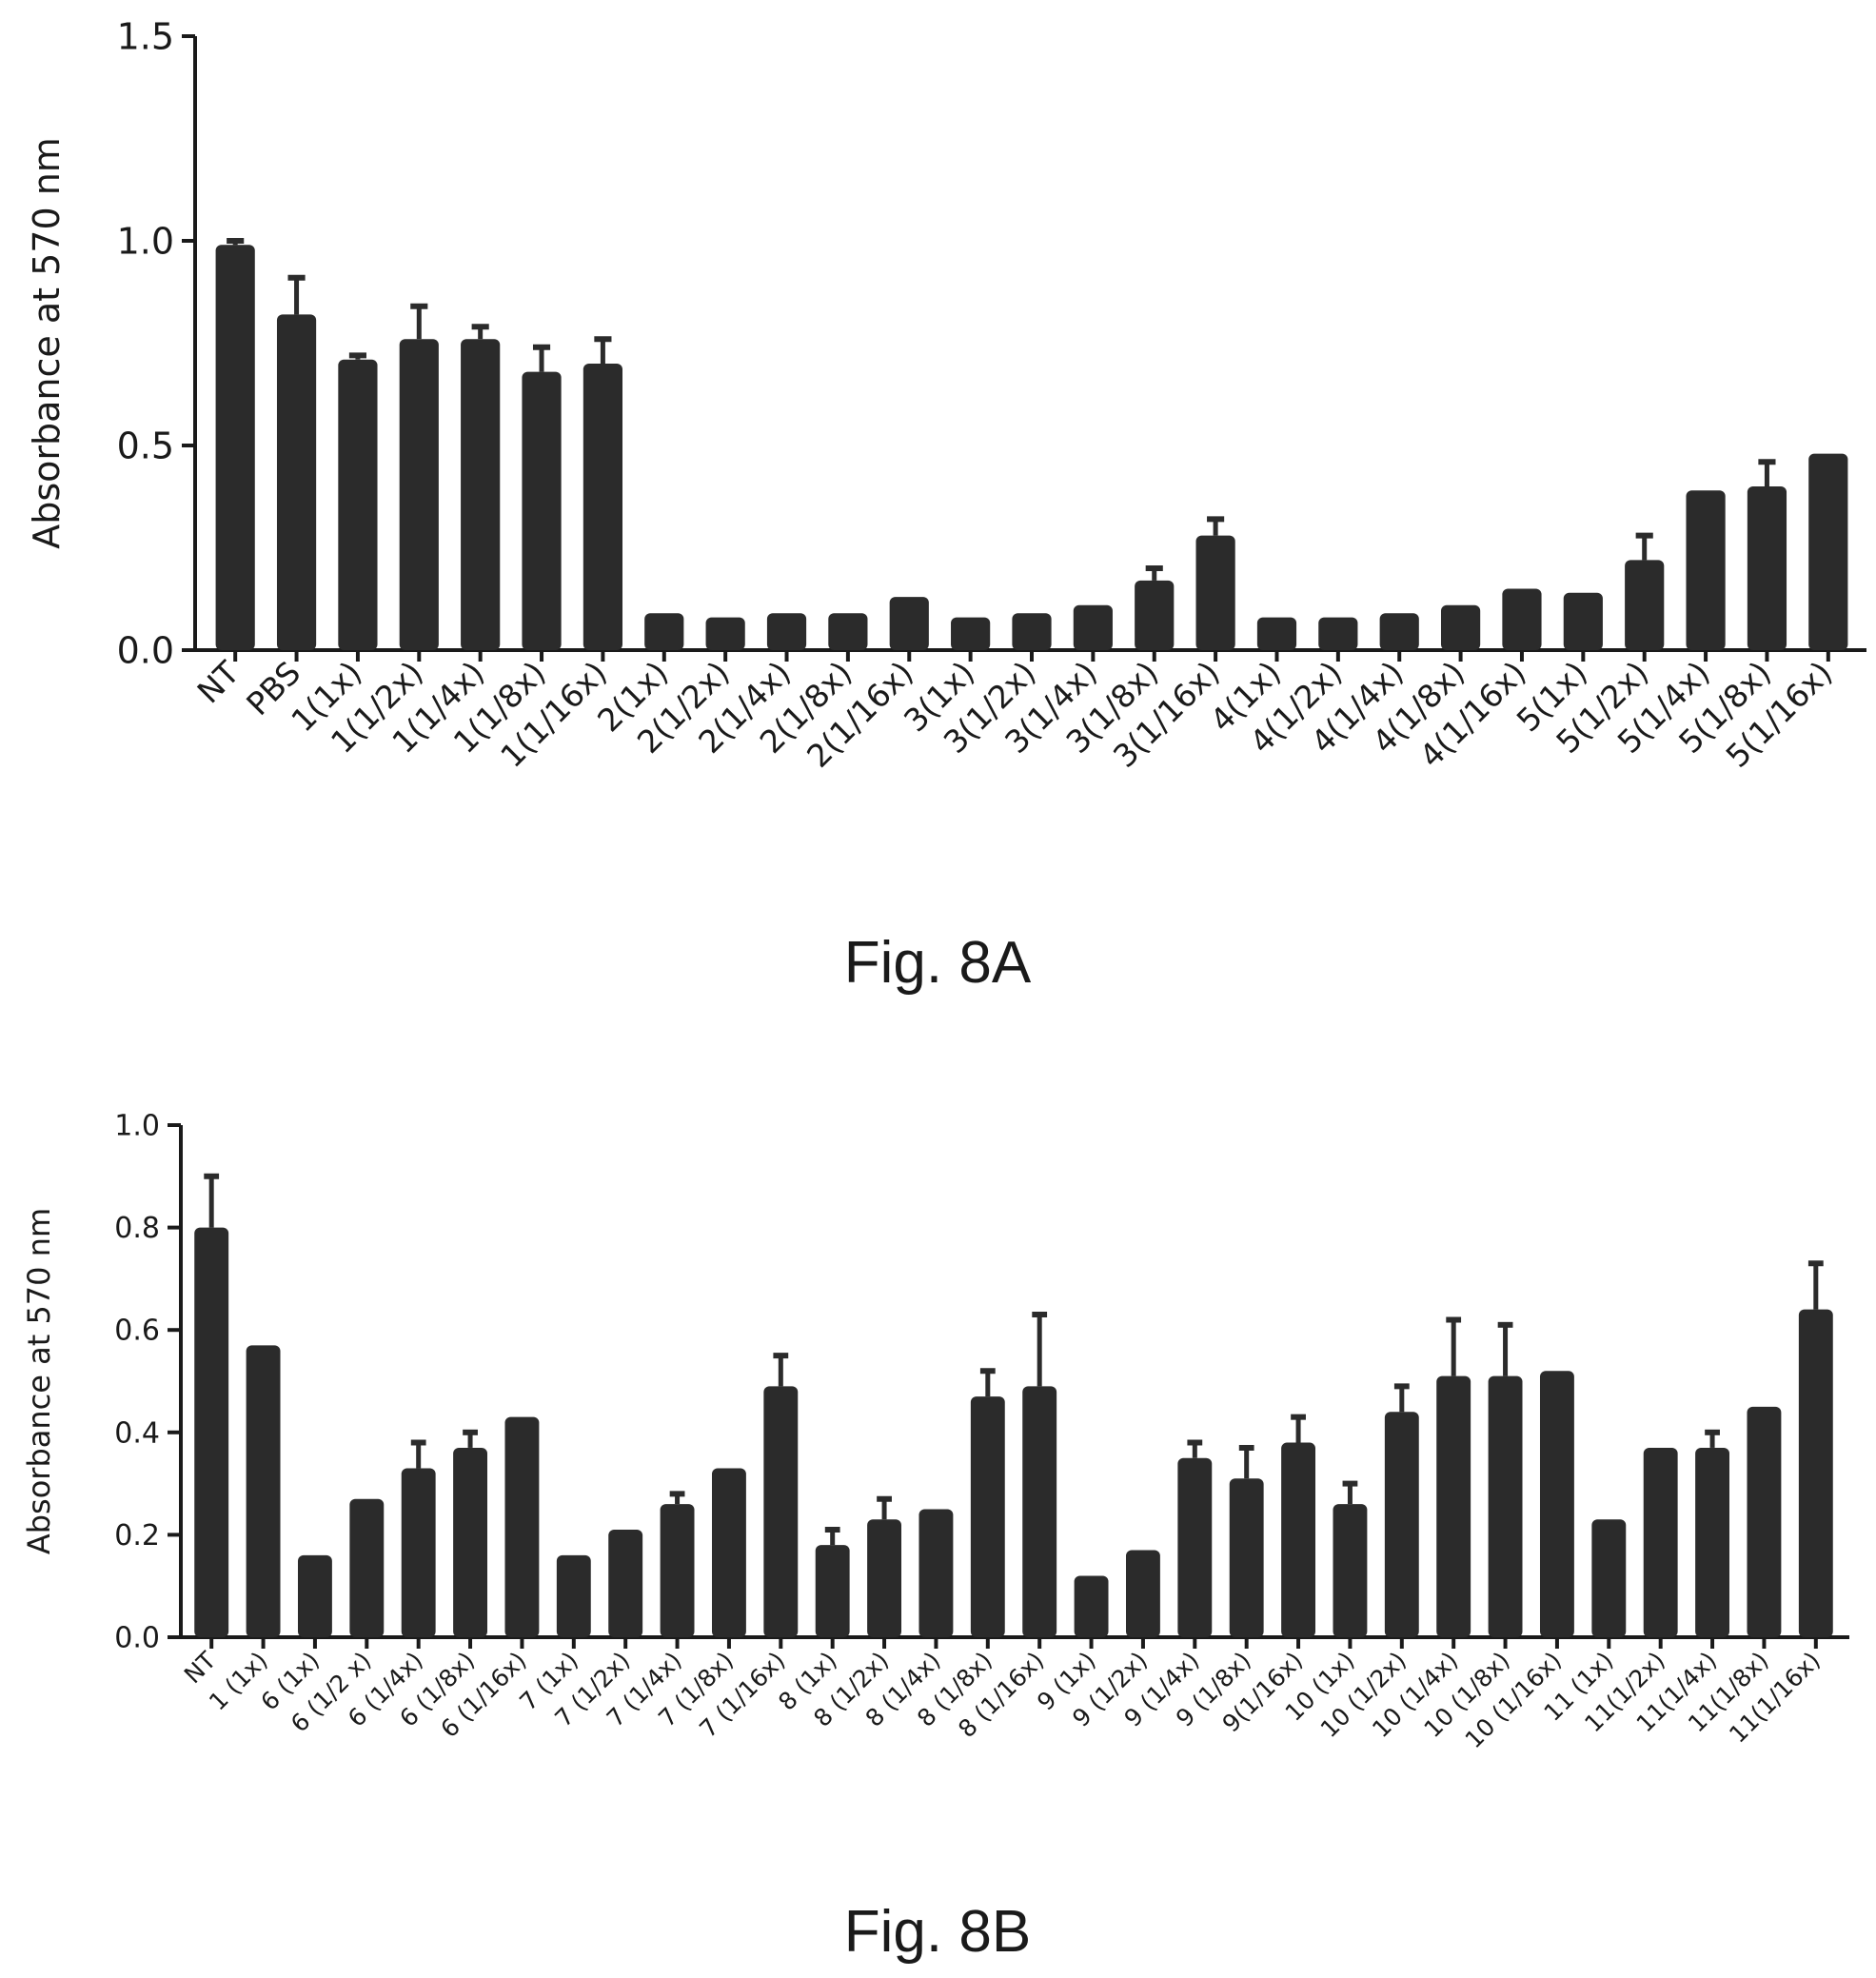  What do you see at coordinates (238, 1681) in the screenshot?
I see `category-label: 1 (1x)` at bounding box center [238, 1681].